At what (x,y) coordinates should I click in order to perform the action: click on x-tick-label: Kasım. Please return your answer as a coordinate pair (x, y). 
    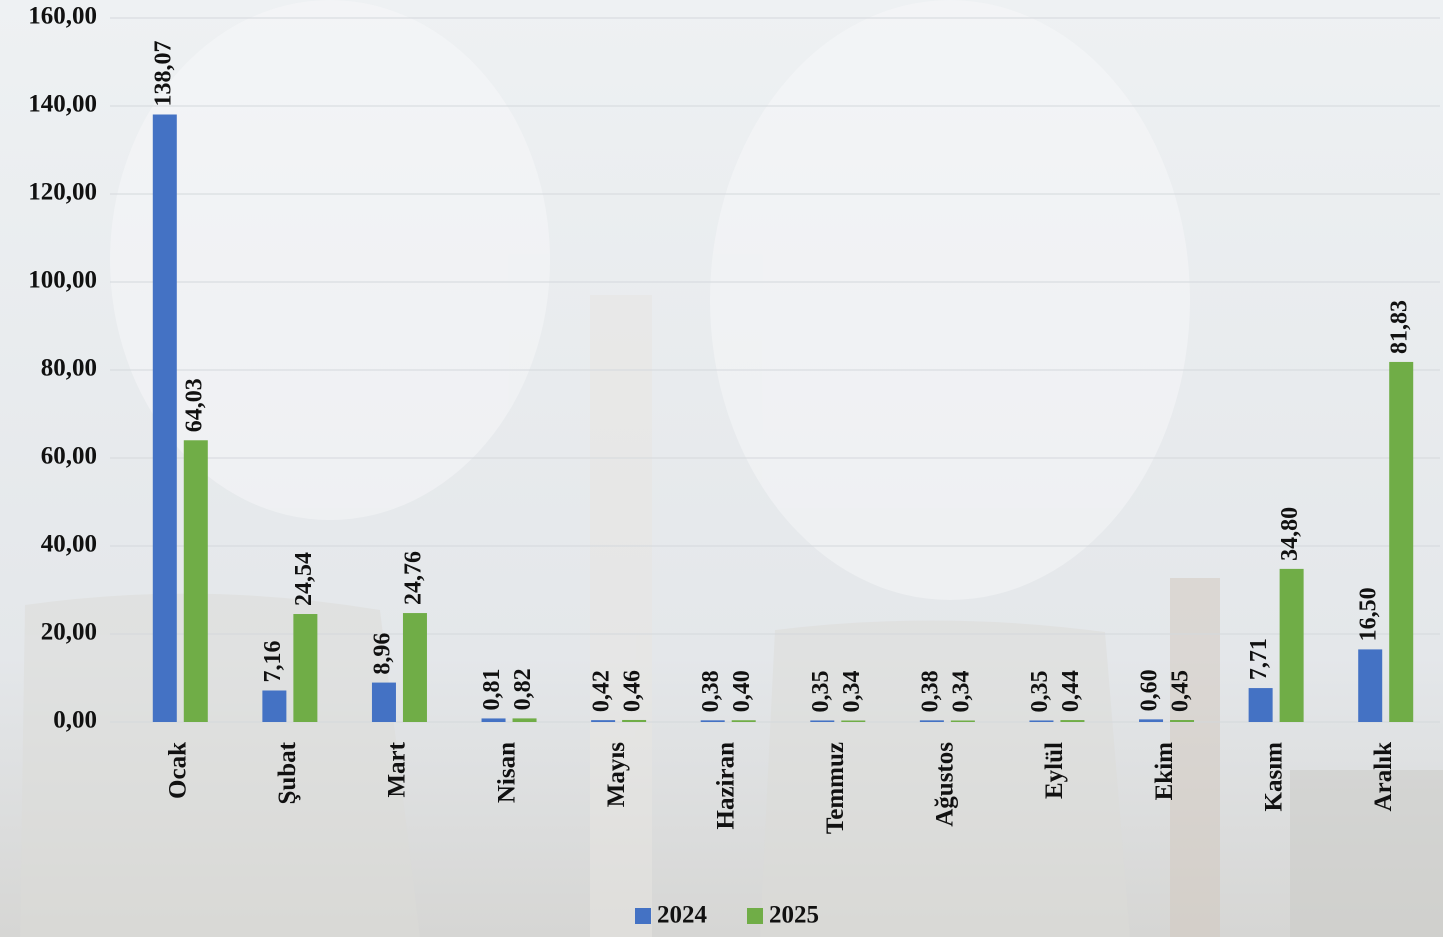
    Looking at the image, I should click on (1273, 777).